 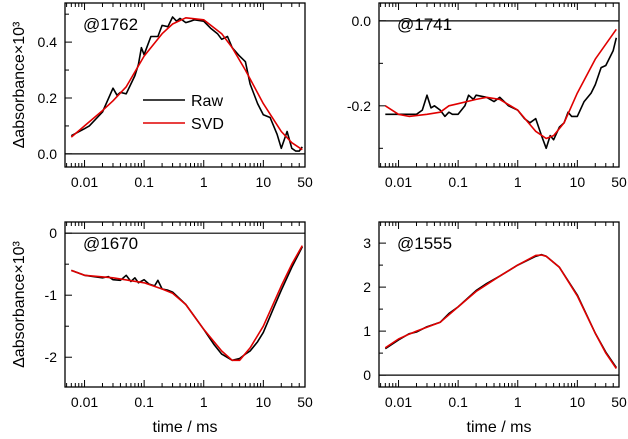 What do you see at coordinates (367, 287) in the screenshot?
I see `y-tick-label: 2` at bounding box center [367, 287].